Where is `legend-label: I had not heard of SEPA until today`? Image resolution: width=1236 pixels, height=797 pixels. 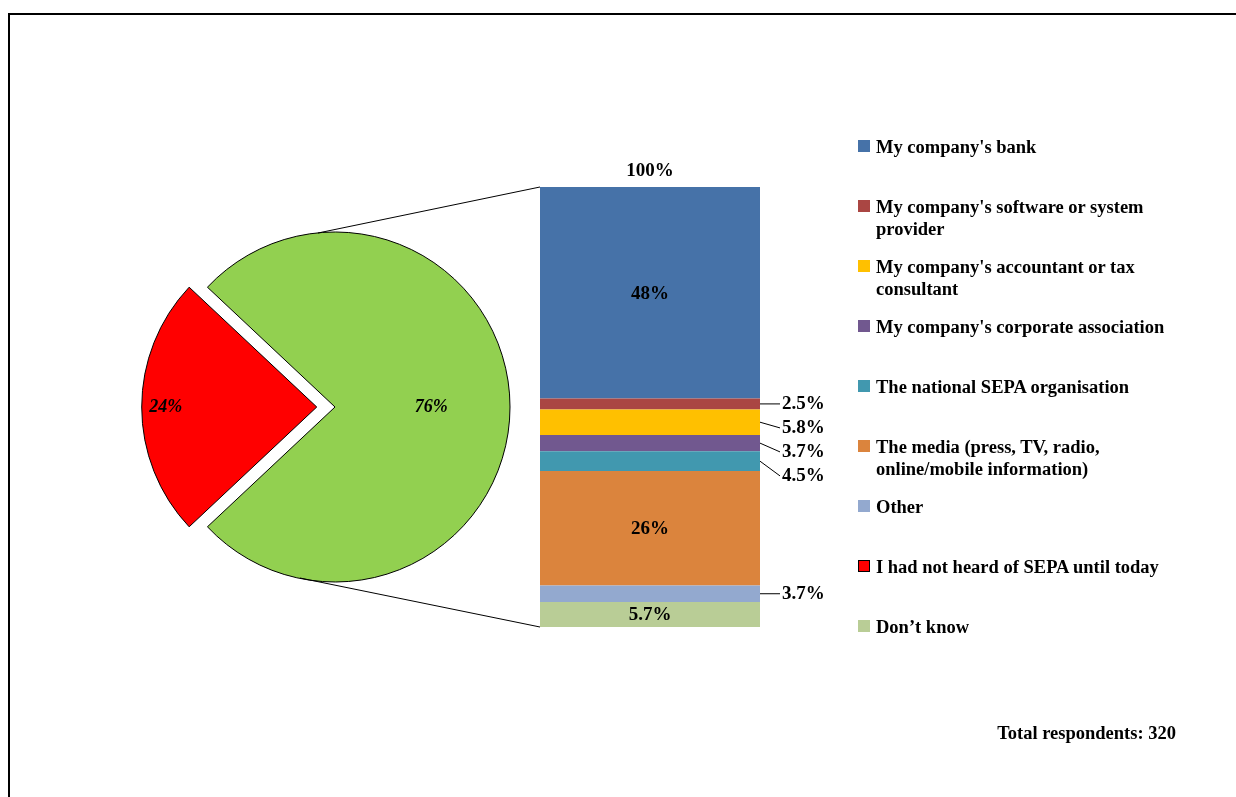 legend-label: I had not heard of SEPA until today is located at coordinates (1018, 567).